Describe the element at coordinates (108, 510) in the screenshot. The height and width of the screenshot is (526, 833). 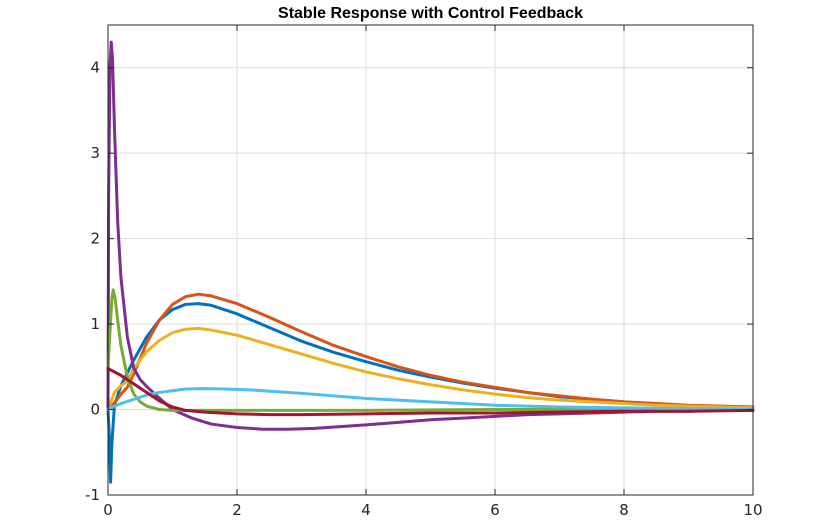
I see `x-tick-label: 0` at that location.